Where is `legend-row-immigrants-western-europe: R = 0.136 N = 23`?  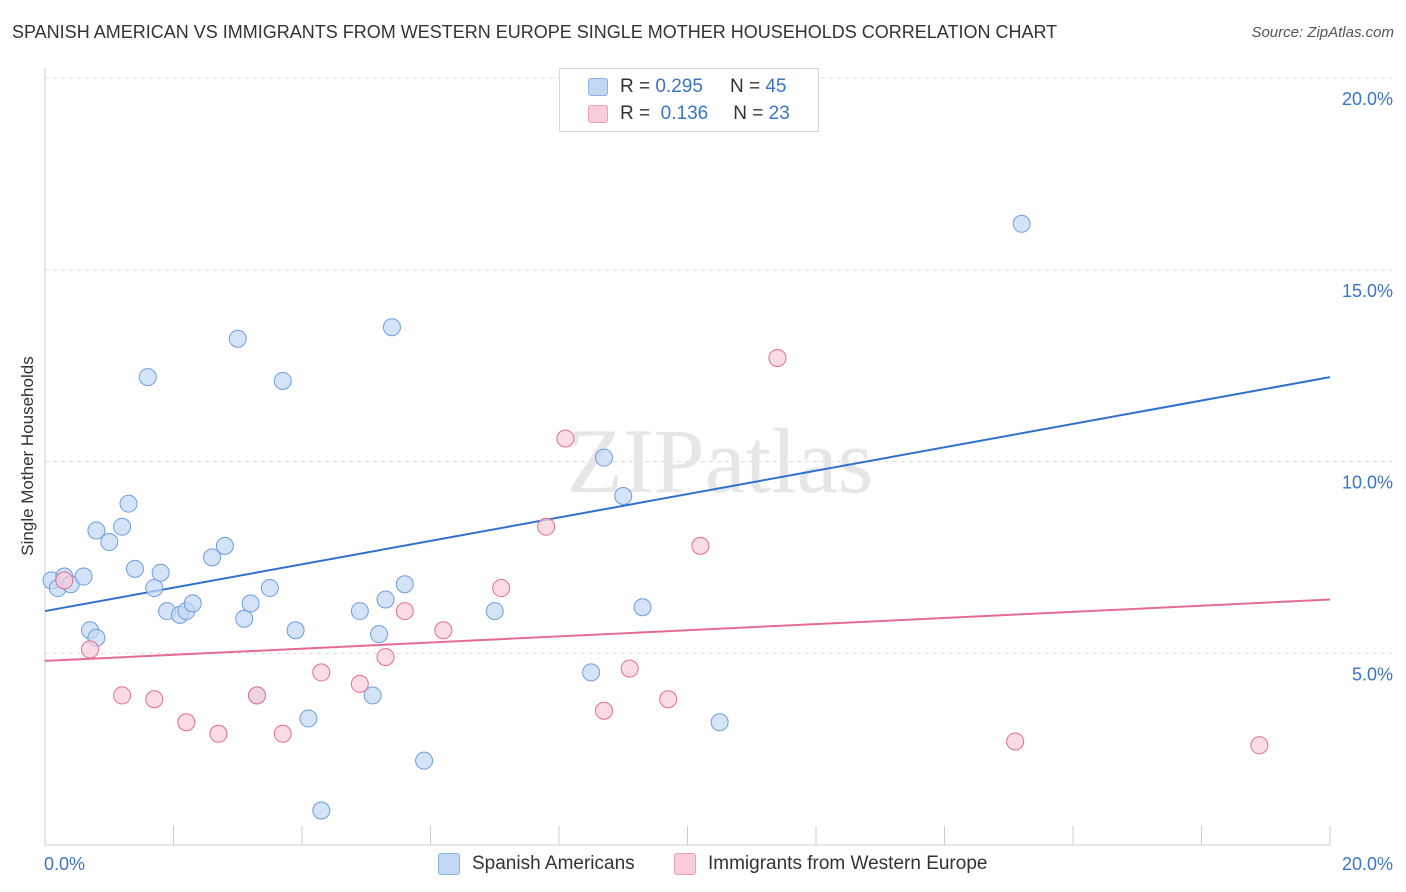
legend-row-immigrants-western-europe: R = 0.136 N = 23 is located at coordinates (689, 114).